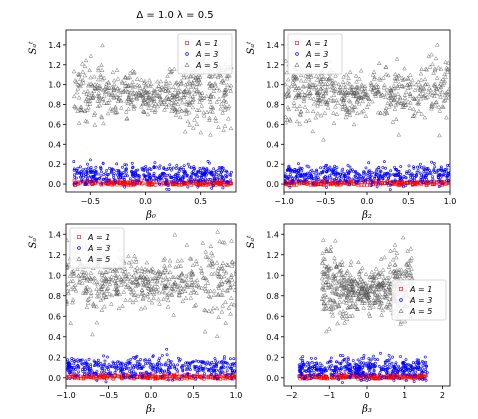  Describe the element at coordinates (206, 65) in the screenshot. I see `legend-label: A = 5` at that location.